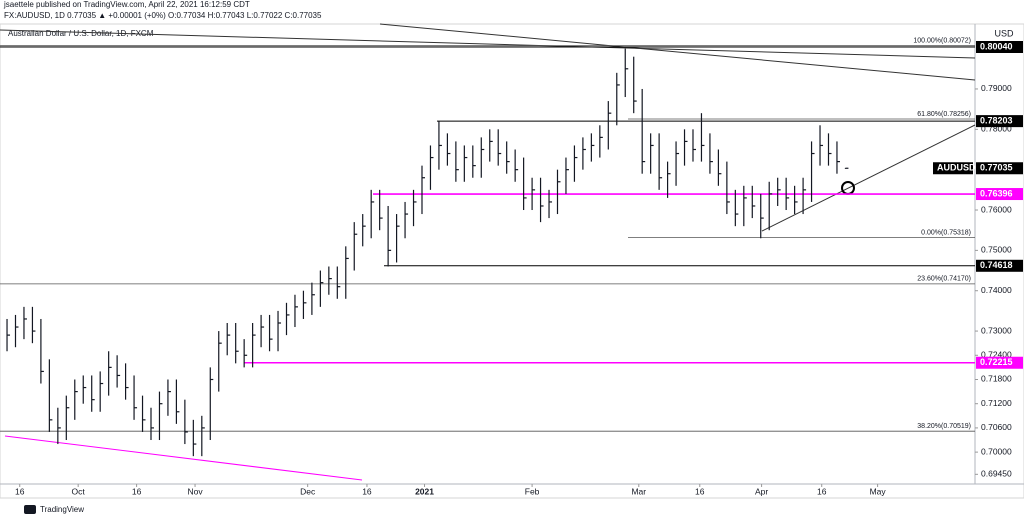  I want to click on x-tick-label: Oct, so click(79, 491).